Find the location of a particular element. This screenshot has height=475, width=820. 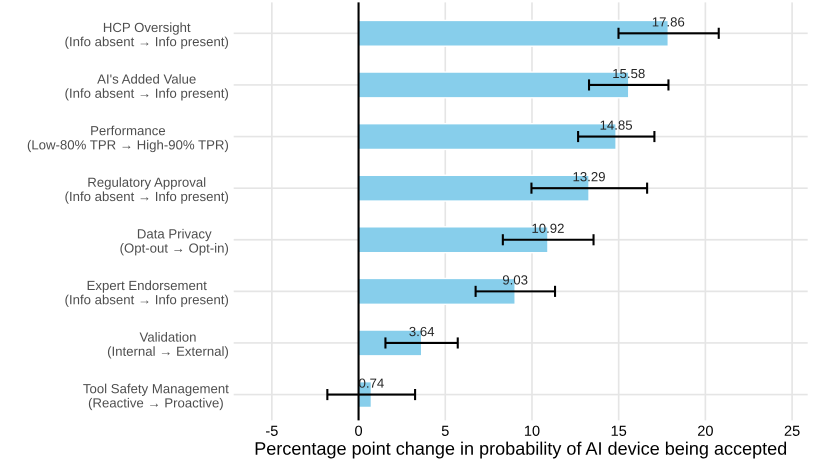

data-label: 15.58 is located at coordinates (629, 73).